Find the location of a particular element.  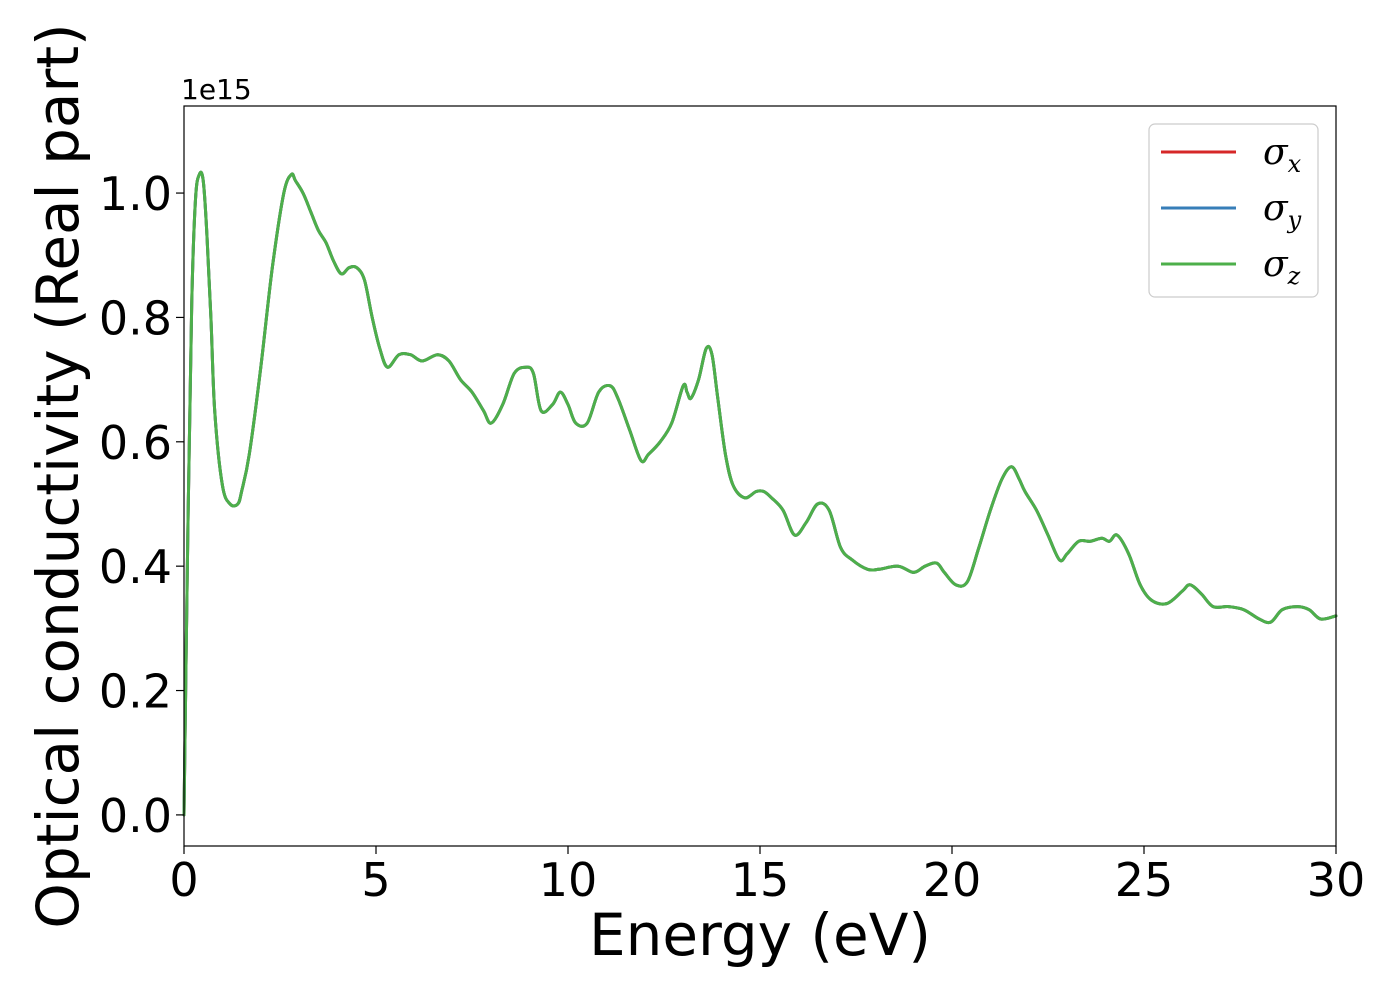

y-tick-label: 0.4 is located at coordinates (135, 567).